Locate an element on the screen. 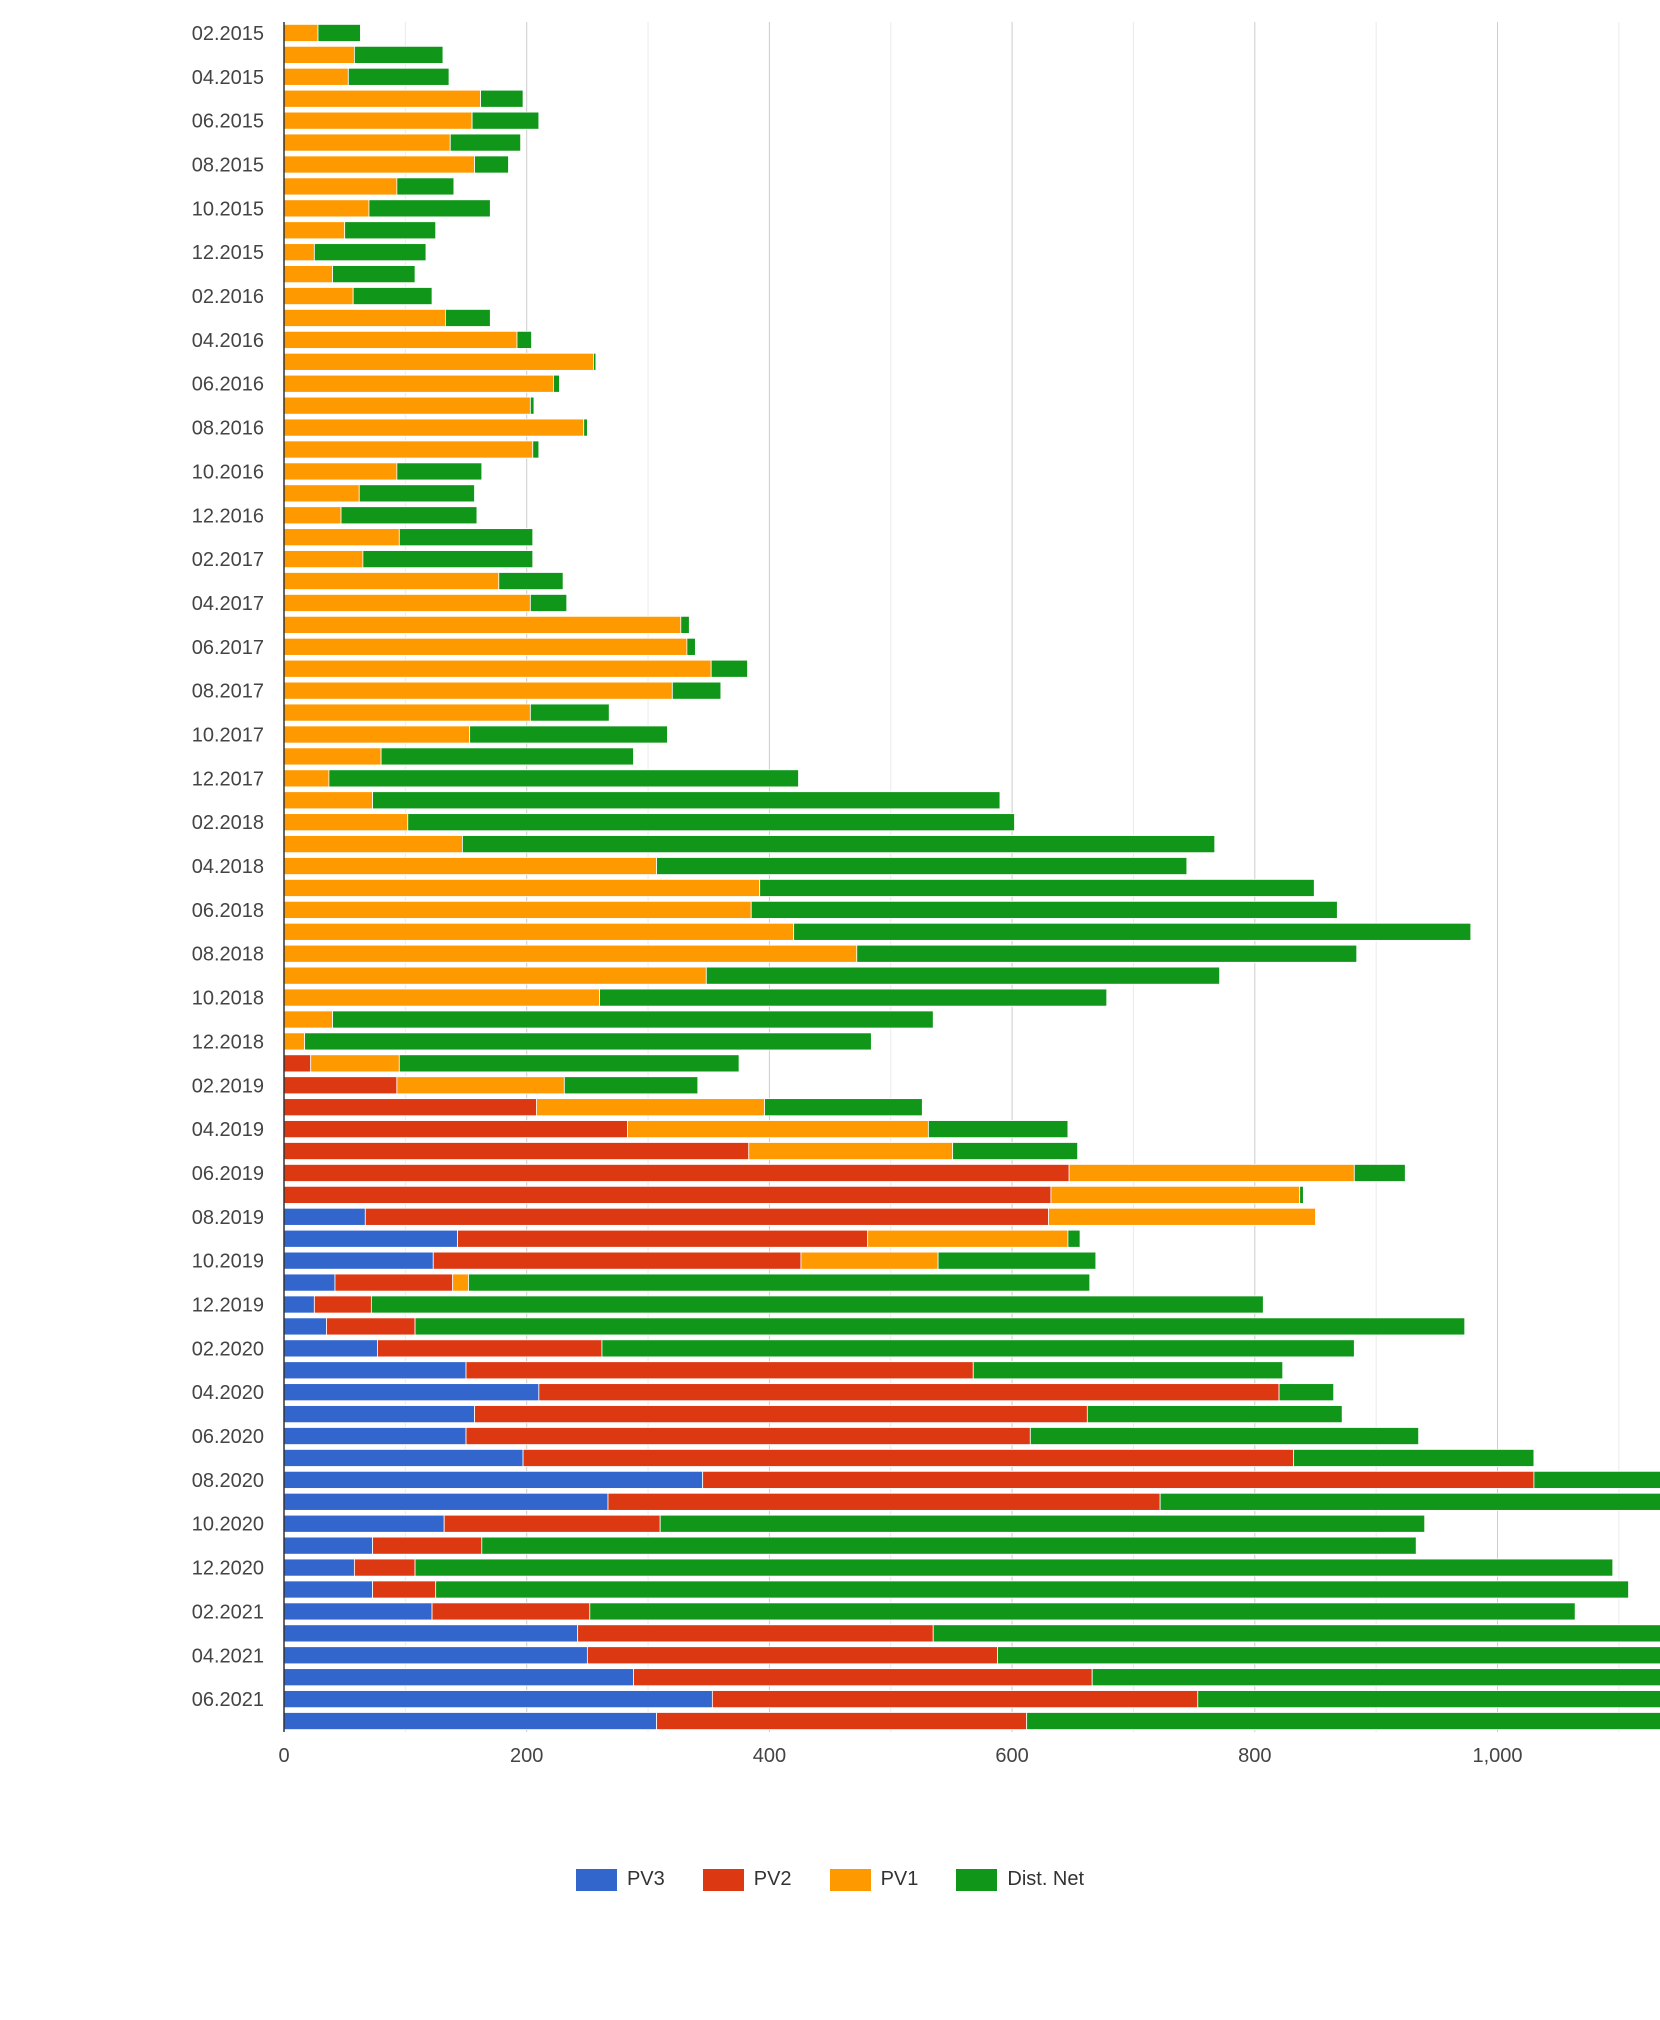 Image resolution: width=1660 pixels, height=2020 pixels. bar-pv2-10.2019 is located at coordinates (617, 1260).